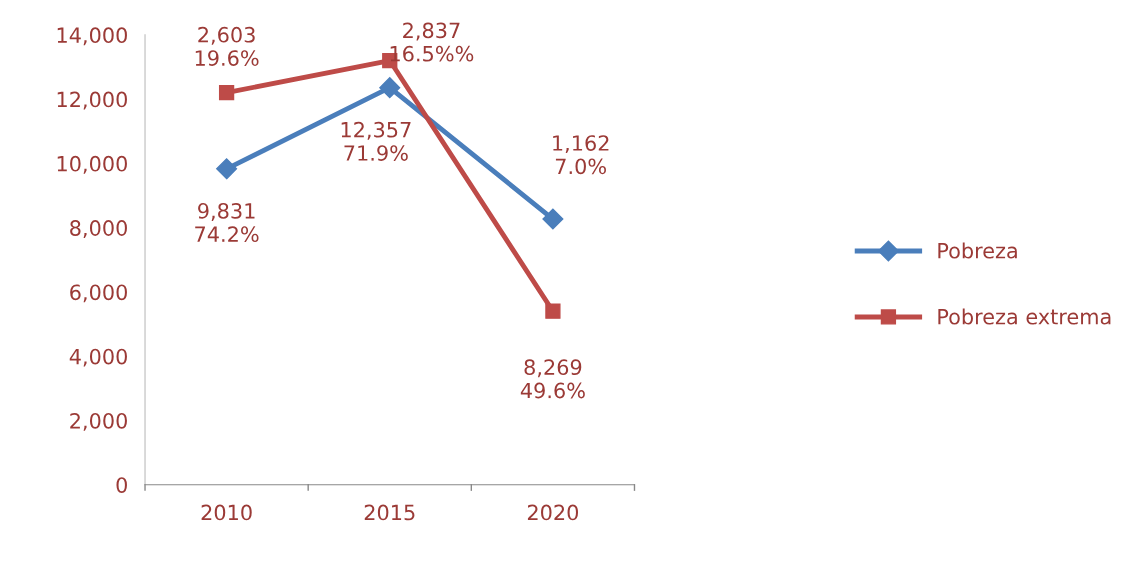  I want to click on x-tick-label: 2020, so click(553, 512).